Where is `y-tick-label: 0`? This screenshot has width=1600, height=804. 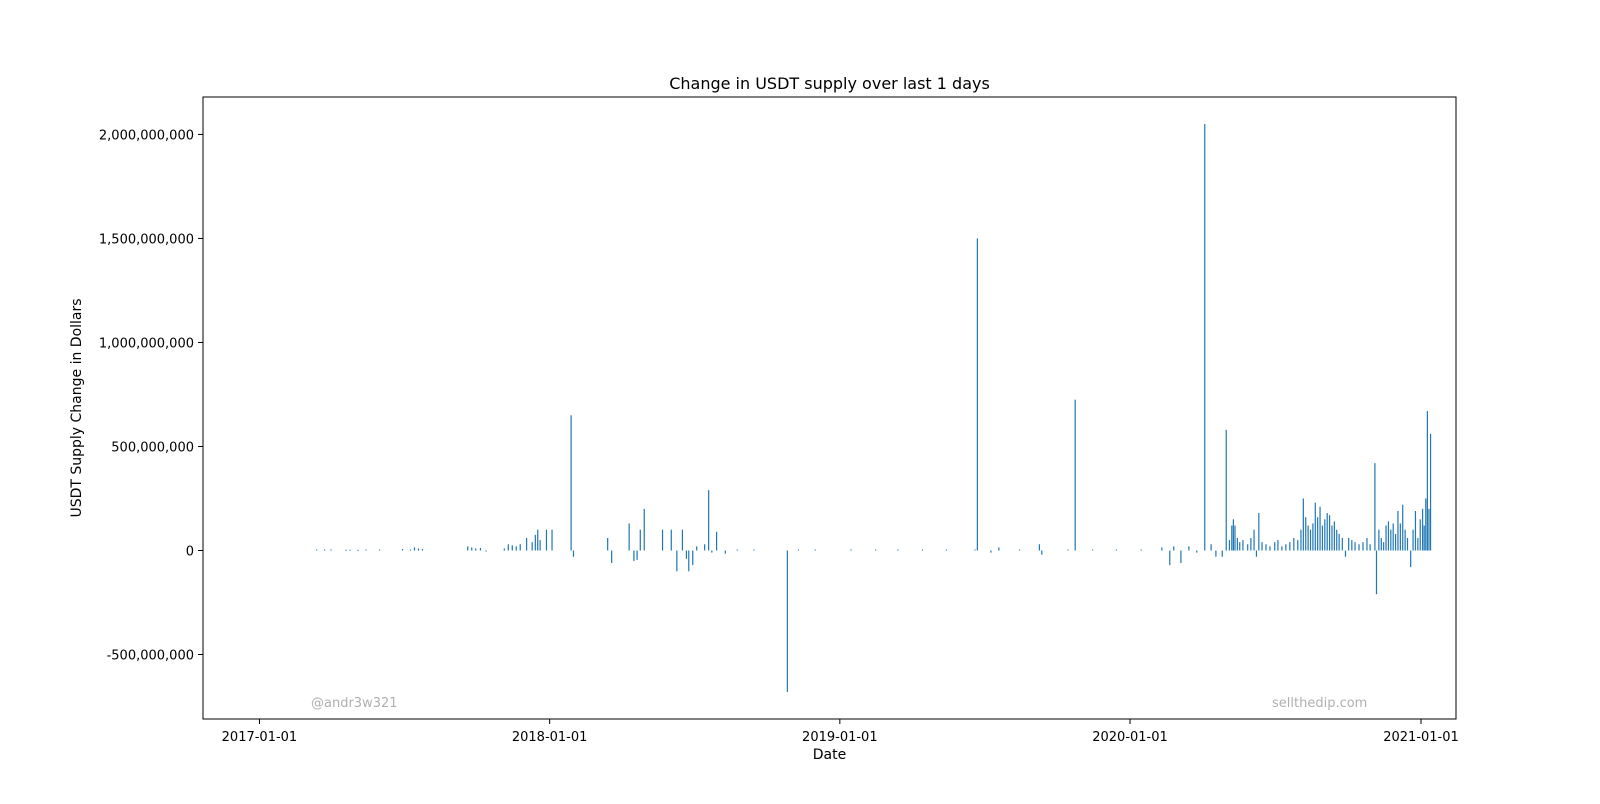
y-tick-label: 0 is located at coordinates (190, 551).